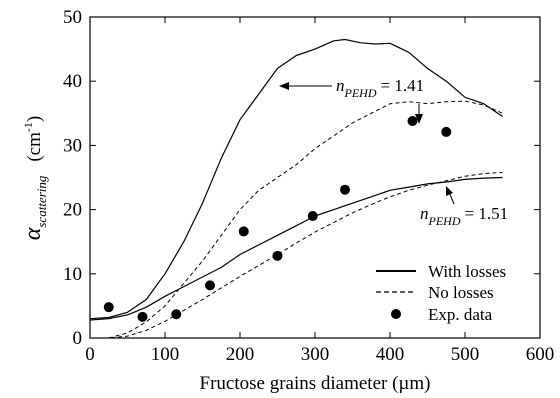 The height and width of the screenshot is (398, 560). Describe the element at coordinates (460, 314) in the screenshot. I see `legend-exp-data-label: Exp. data` at that location.